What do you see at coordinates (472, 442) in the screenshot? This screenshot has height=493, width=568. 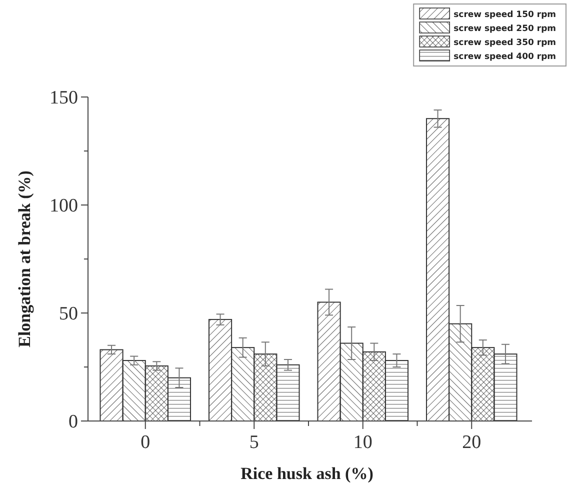 I see `x-tick-label: 20` at bounding box center [472, 442].